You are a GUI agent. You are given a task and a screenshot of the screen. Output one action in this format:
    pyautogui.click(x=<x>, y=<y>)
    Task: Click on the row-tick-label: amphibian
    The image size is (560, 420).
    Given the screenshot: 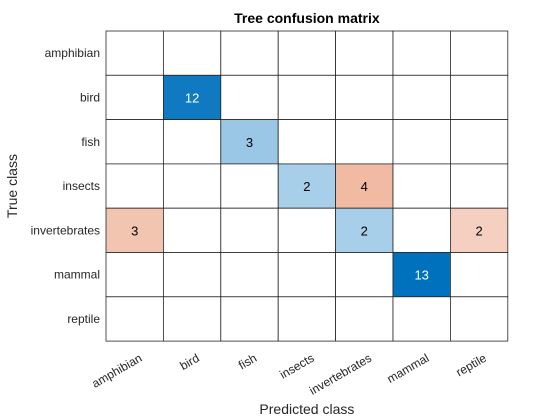 What is the action you would take?
    pyautogui.click(x=72, y=53)
    